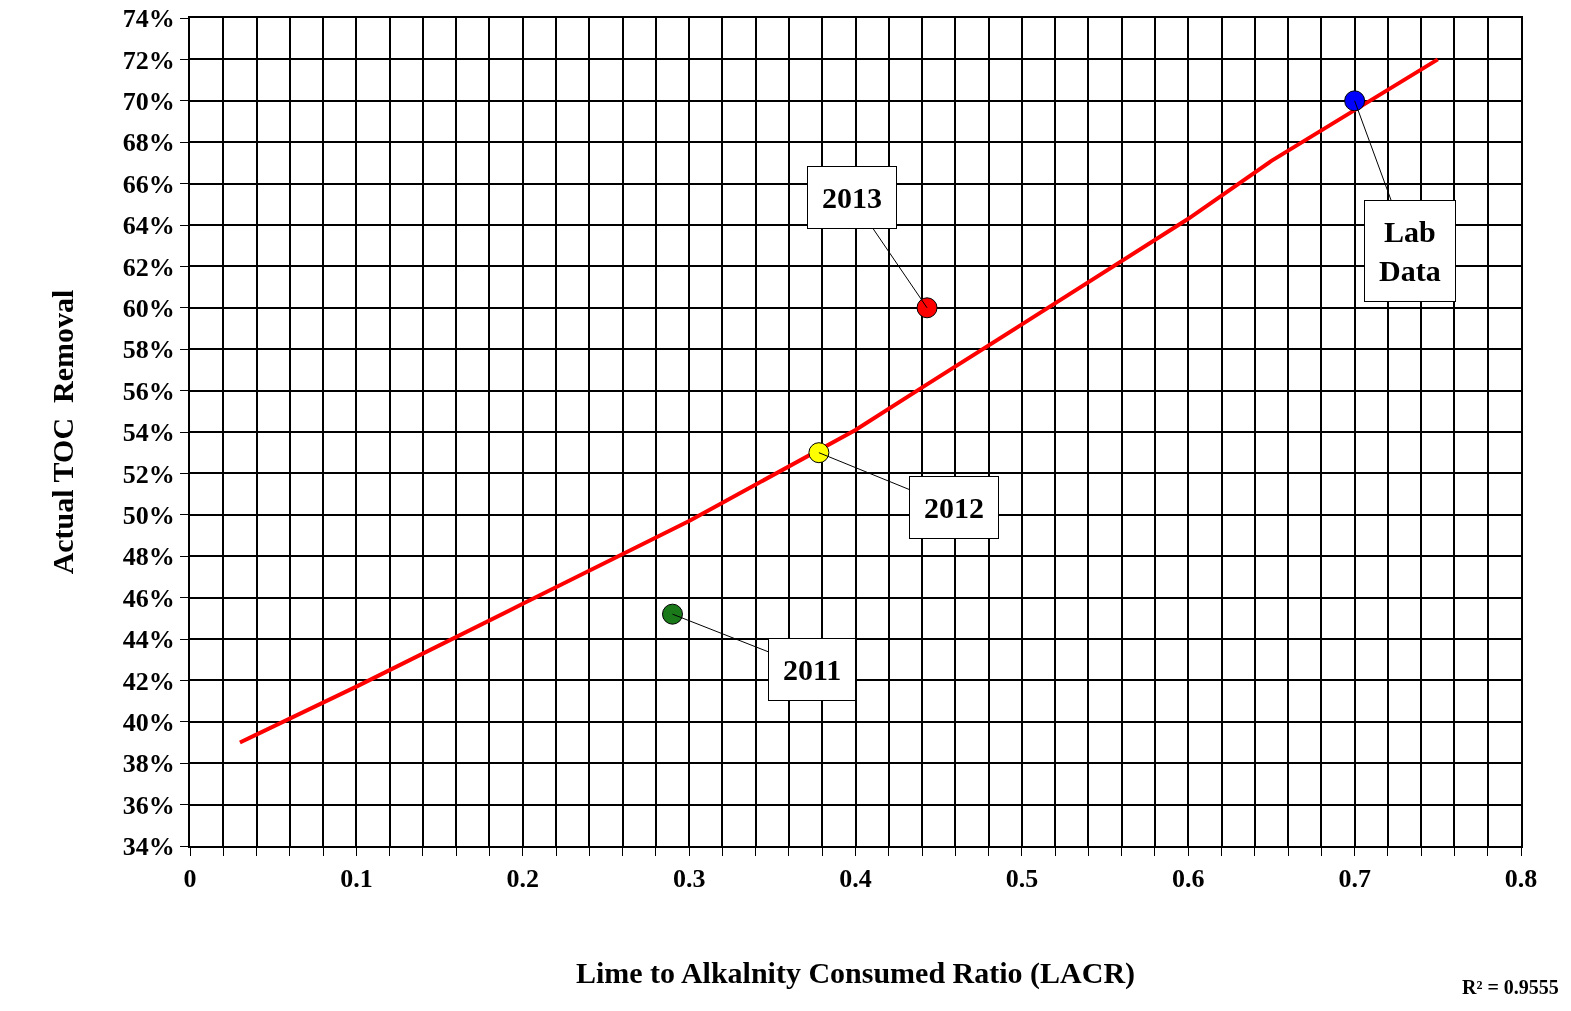 The image size is (1571, 1011). I want to click on y-tick-label: 58%, so click(148, 350).